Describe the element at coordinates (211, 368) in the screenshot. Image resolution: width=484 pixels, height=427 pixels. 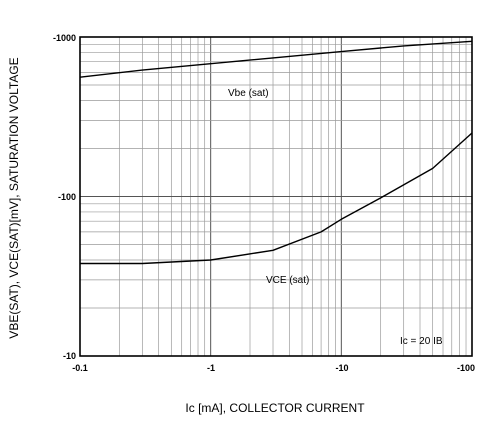
I see `x-tick-label: -1` at that location.